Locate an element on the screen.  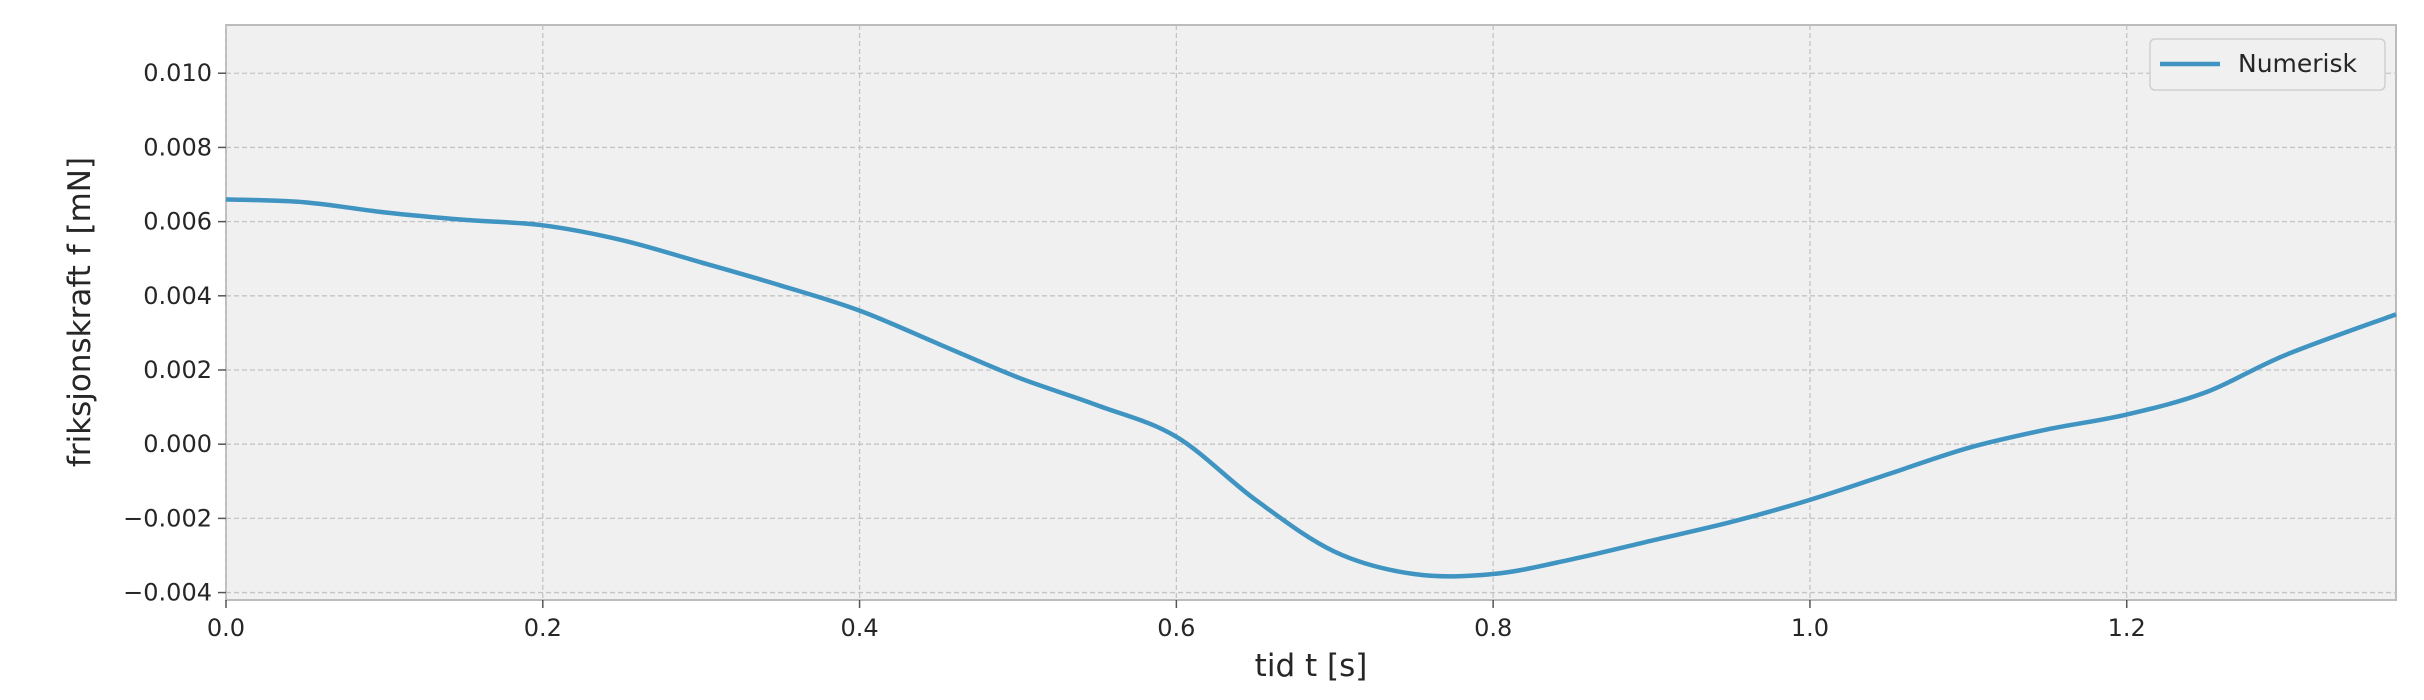
y-tick-label: 0.006 is located at coordinates (177, 222).